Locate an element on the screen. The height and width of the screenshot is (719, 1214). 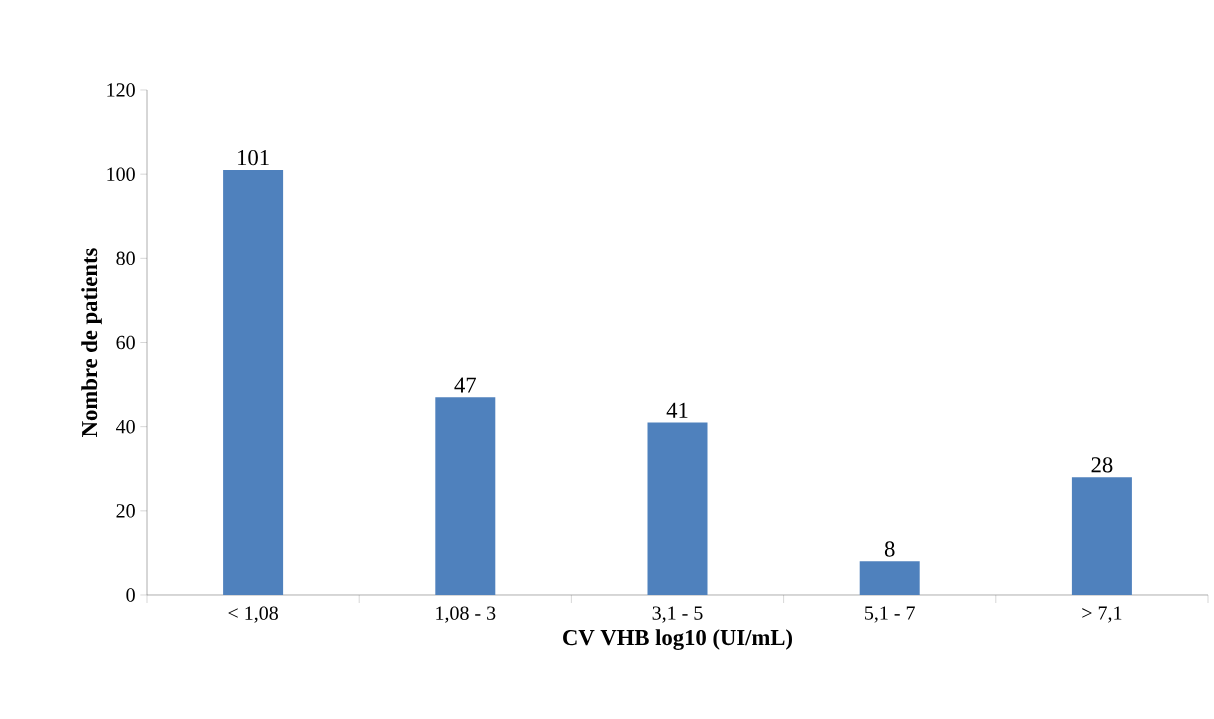
y-tick-label: 40 is located at coordinates (125, 426).